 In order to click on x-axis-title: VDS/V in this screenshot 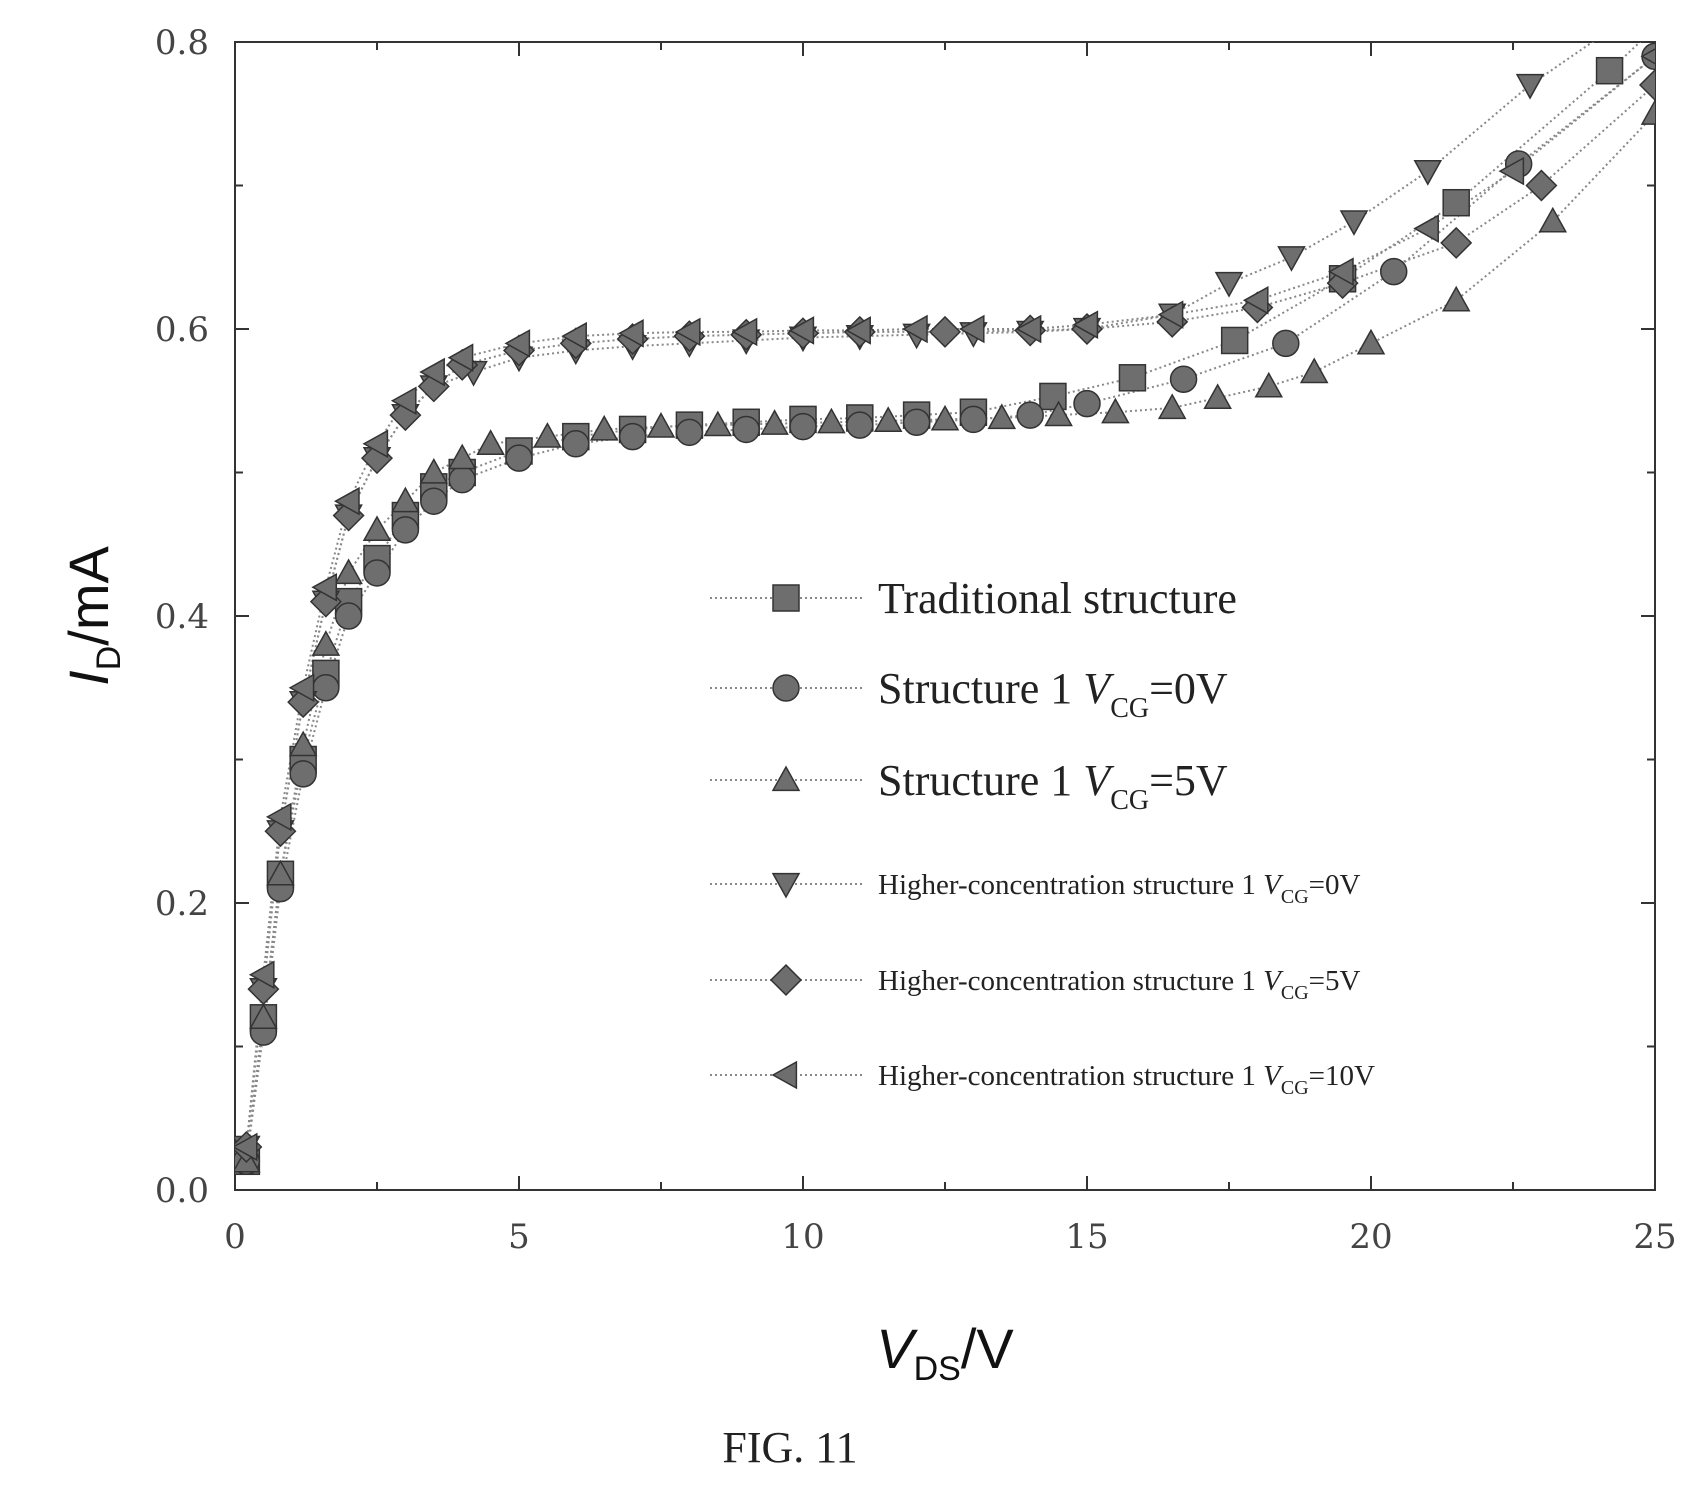, I will do `click(945, 1352)`.